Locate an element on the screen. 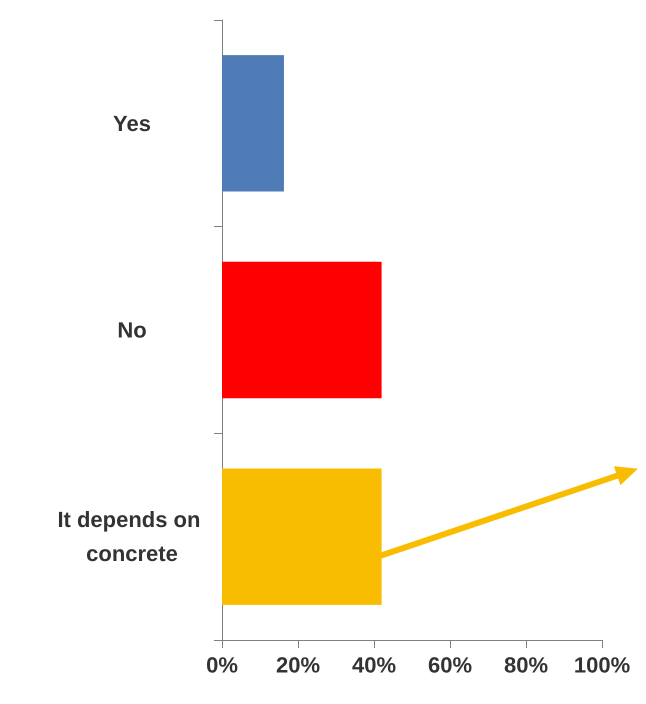 This screenshot has width=646, height=704. x-tick-label: 60% is located at coordinates (450, 665).